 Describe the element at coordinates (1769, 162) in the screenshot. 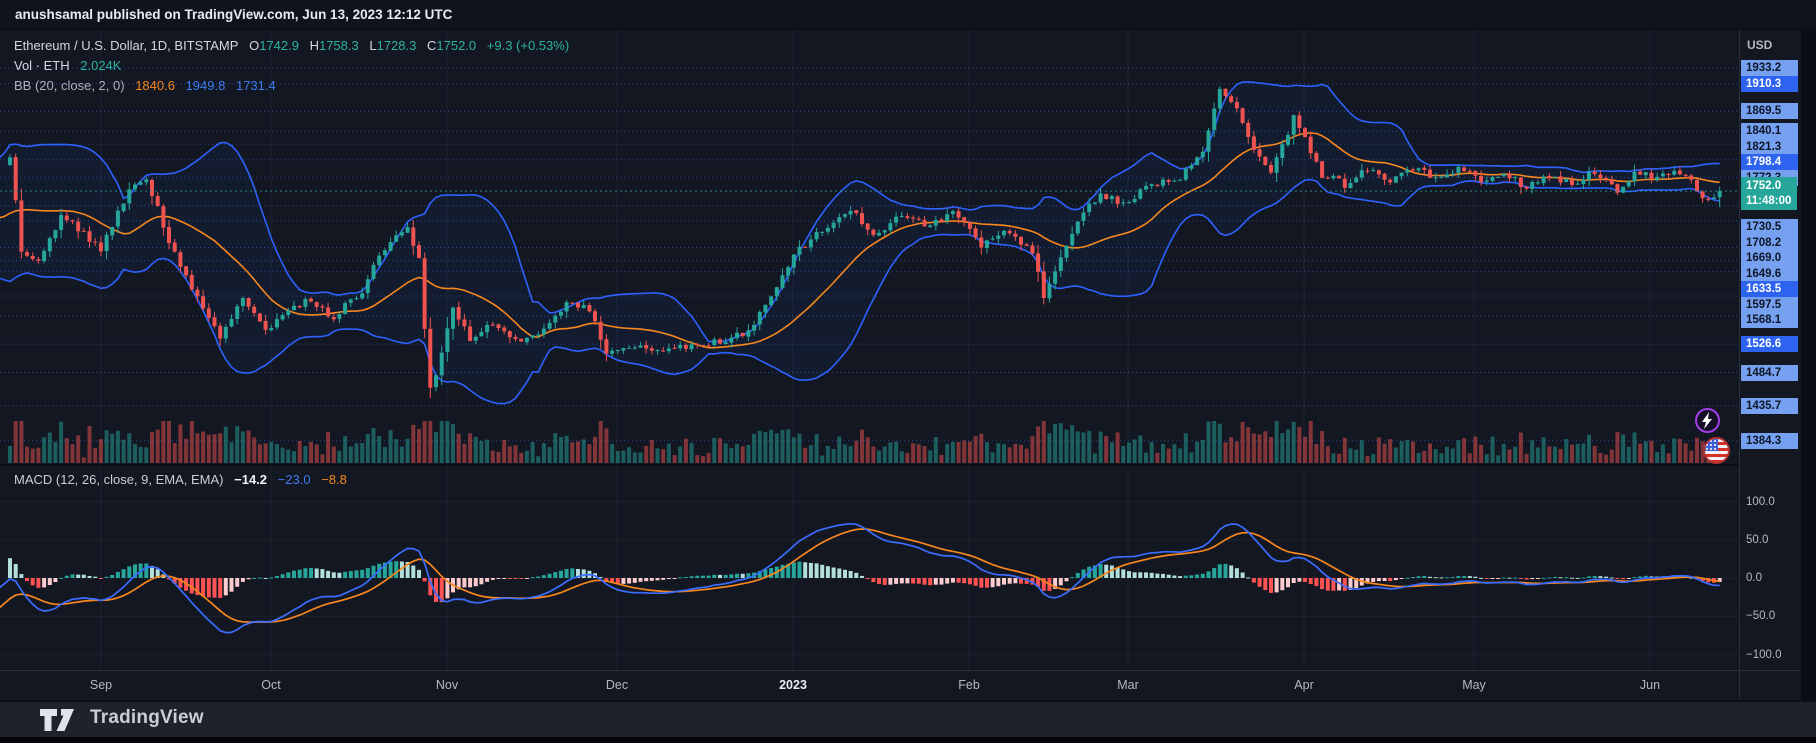

I see `price-level-label: 1798.4` at that location.